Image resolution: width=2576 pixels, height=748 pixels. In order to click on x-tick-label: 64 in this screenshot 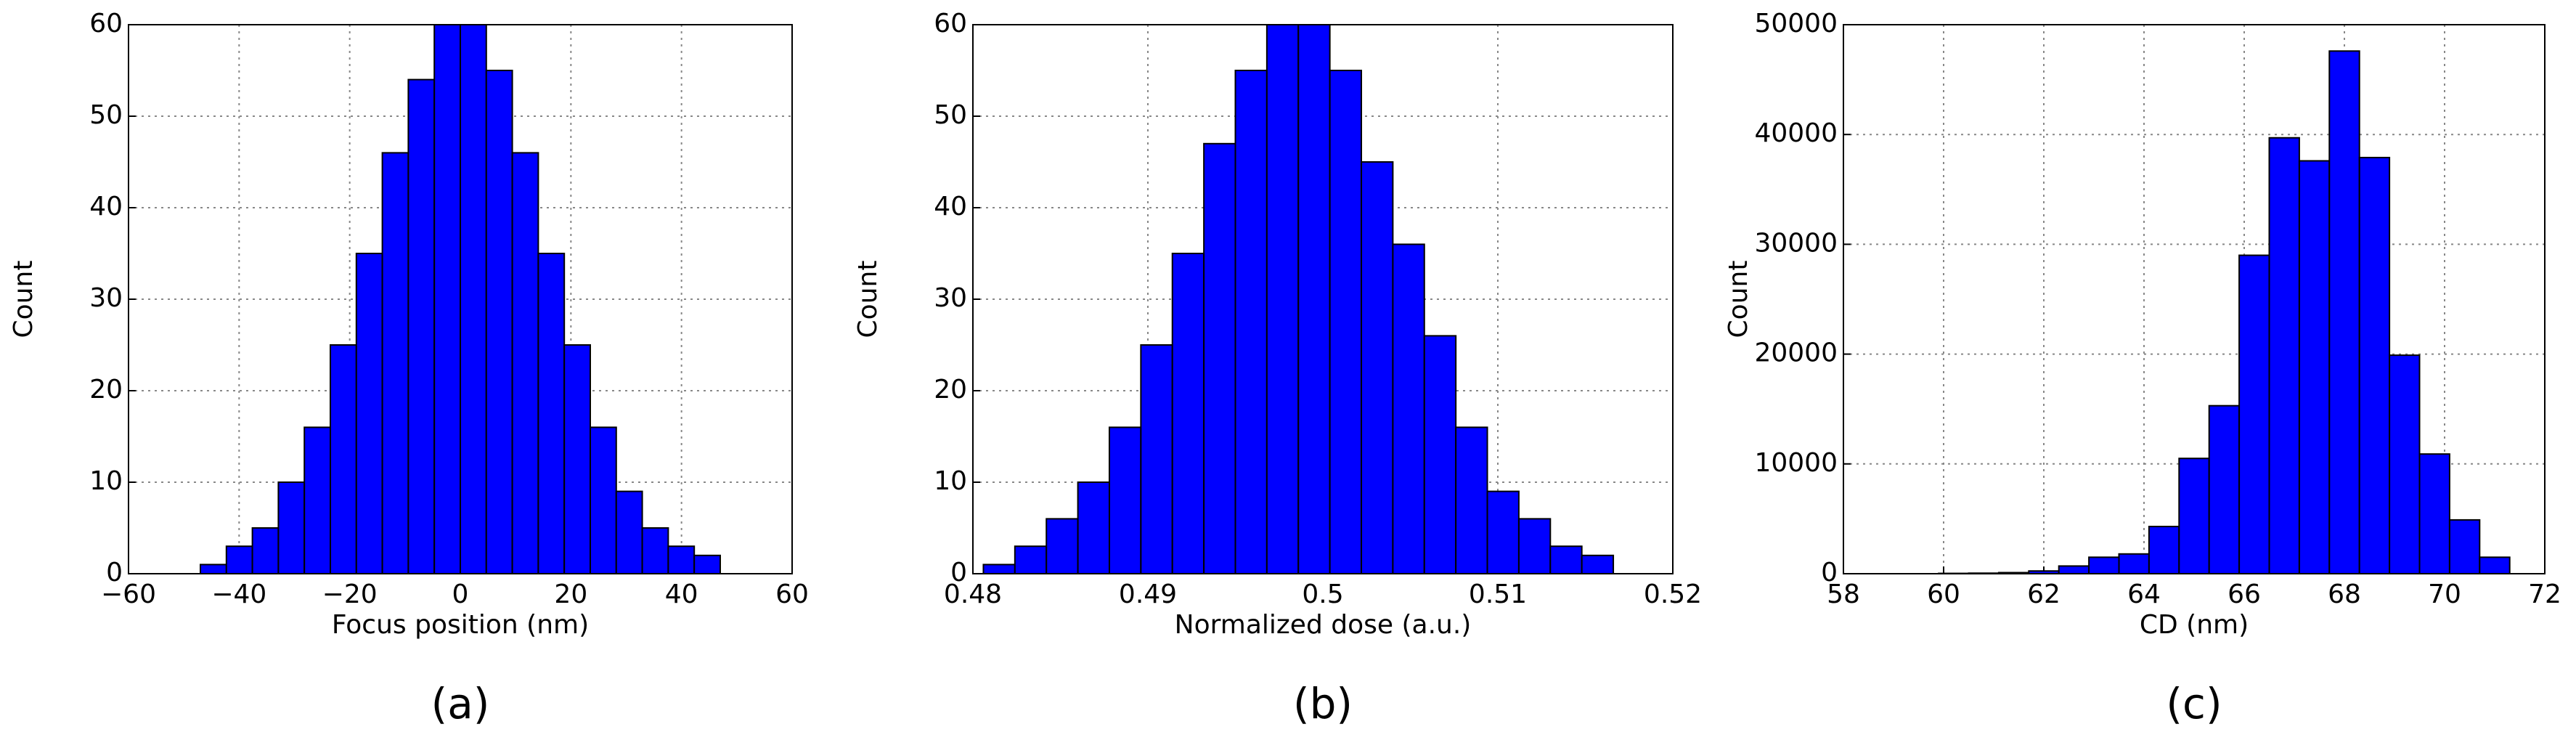, I will do `click(2144, 594)`.